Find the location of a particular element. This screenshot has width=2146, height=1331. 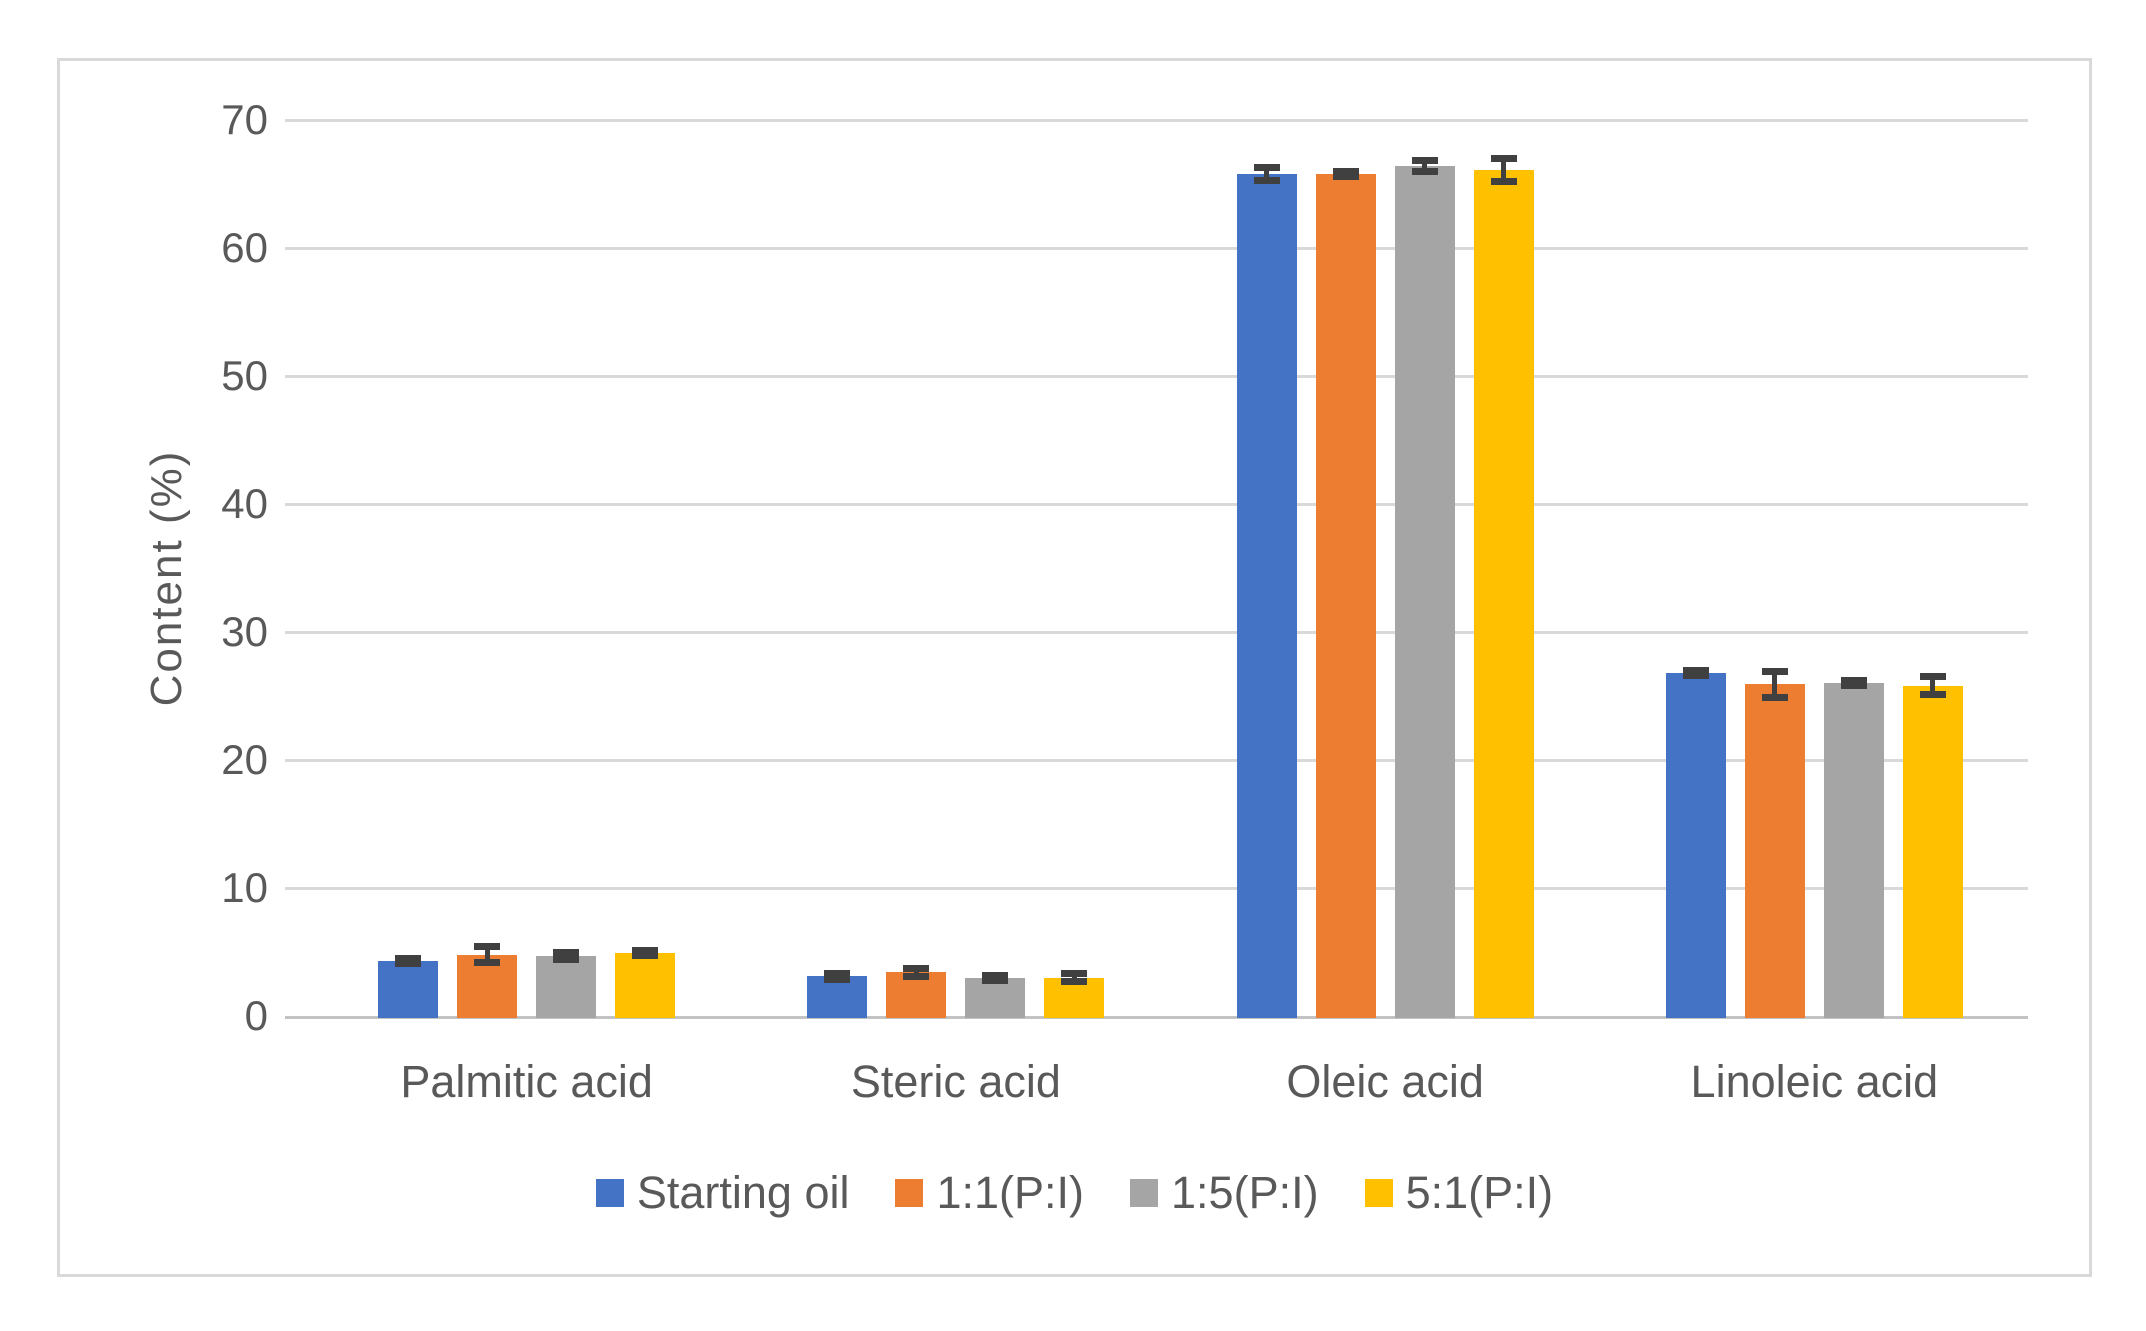

bar-5-1-p-i--palmitic-acid is located at coordinates (645, 985).